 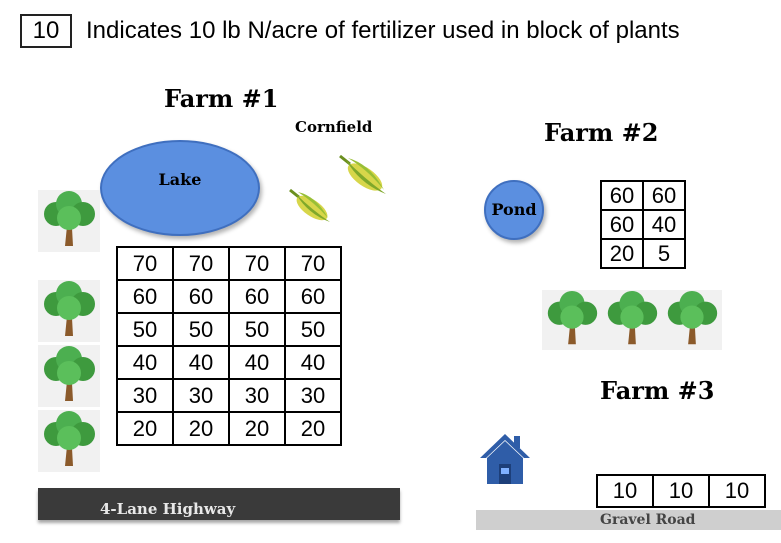 I want to click on grid-cell: 5, so click(x=664, y=253).